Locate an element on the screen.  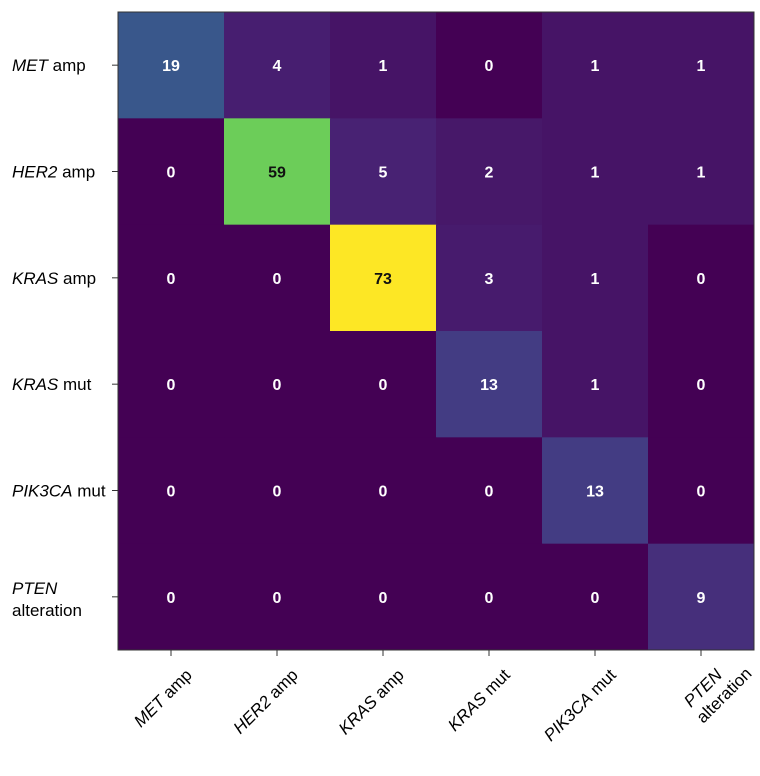
y-tick-label: KRAS amp is located at coordinates (54, 278).